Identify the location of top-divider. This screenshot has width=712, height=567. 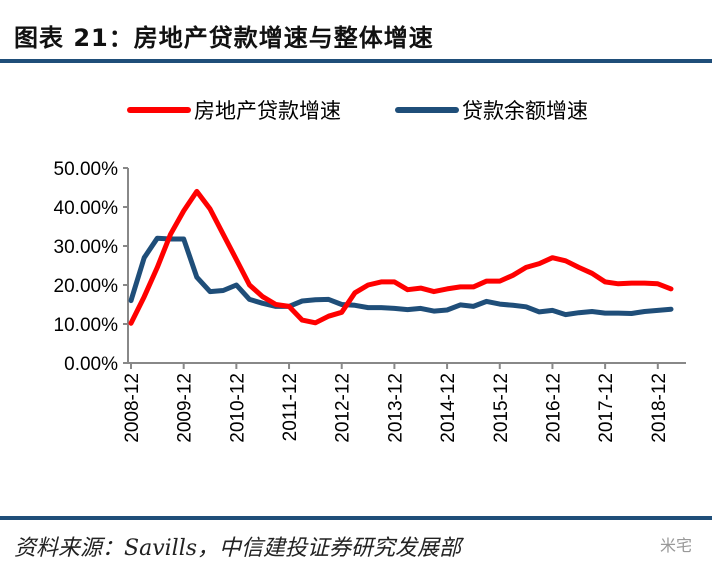
(356, 61).